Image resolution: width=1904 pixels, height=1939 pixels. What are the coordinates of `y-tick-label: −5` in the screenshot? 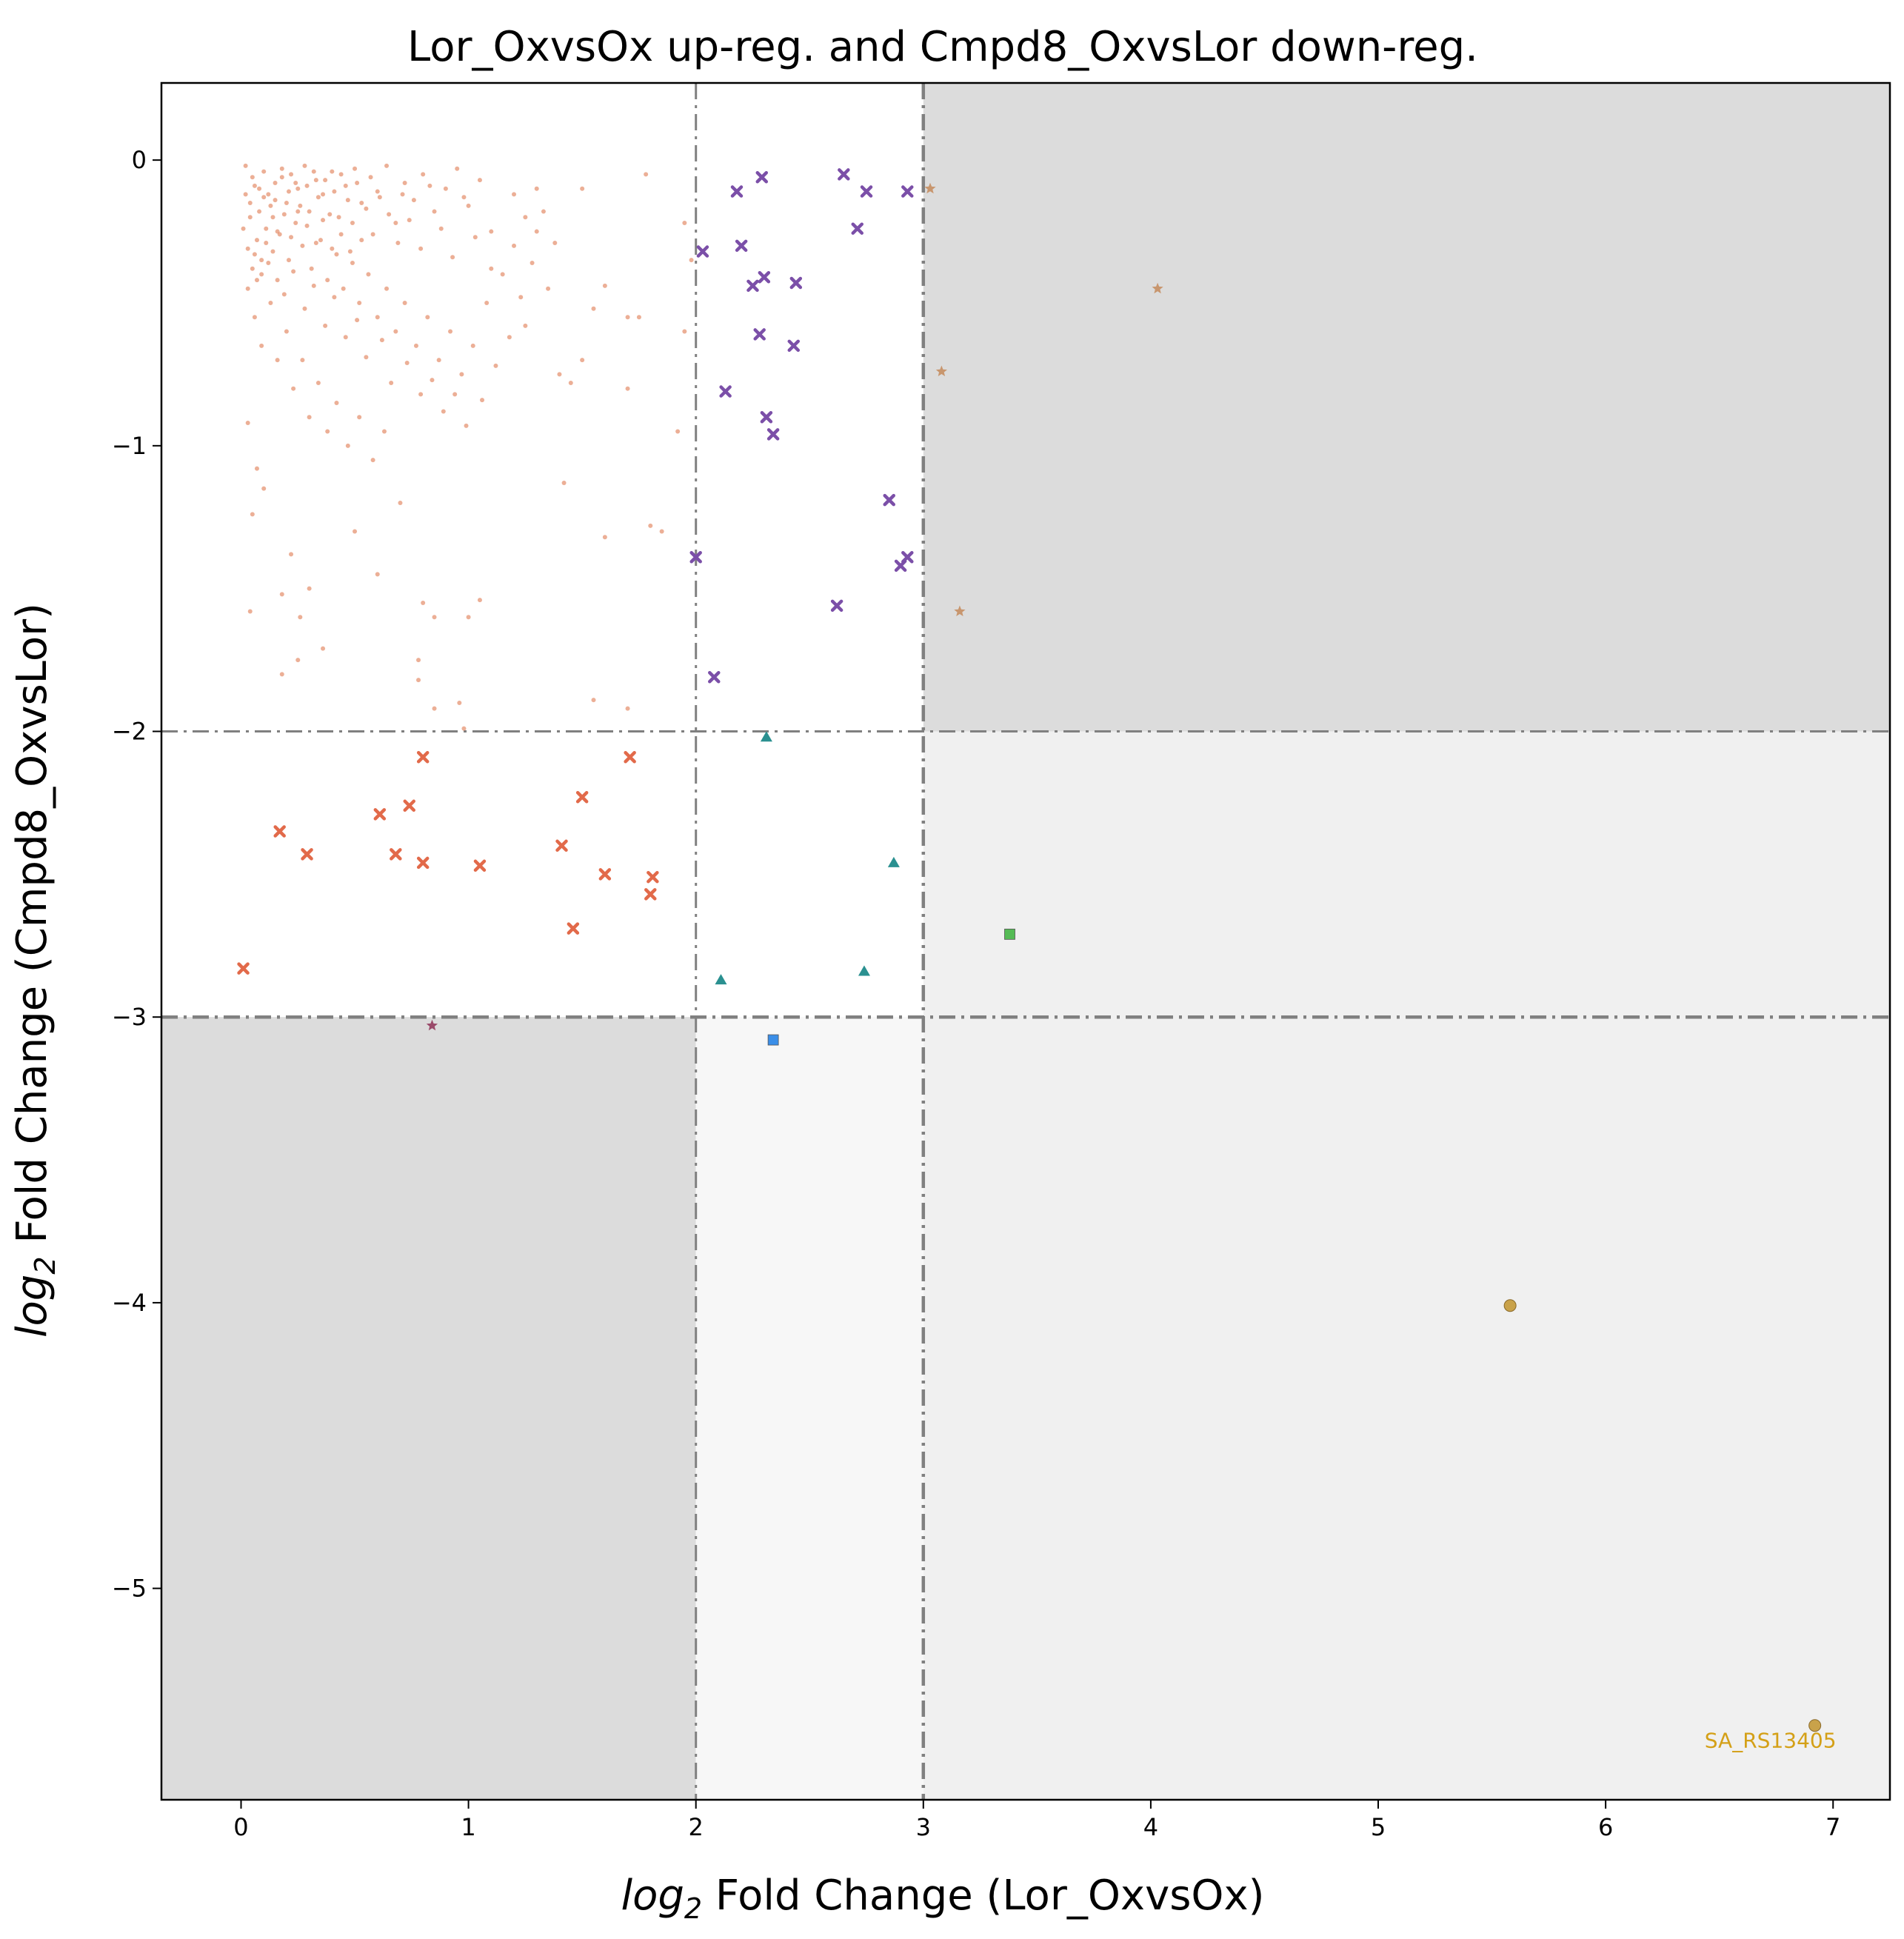 It's located at (129, 1589).